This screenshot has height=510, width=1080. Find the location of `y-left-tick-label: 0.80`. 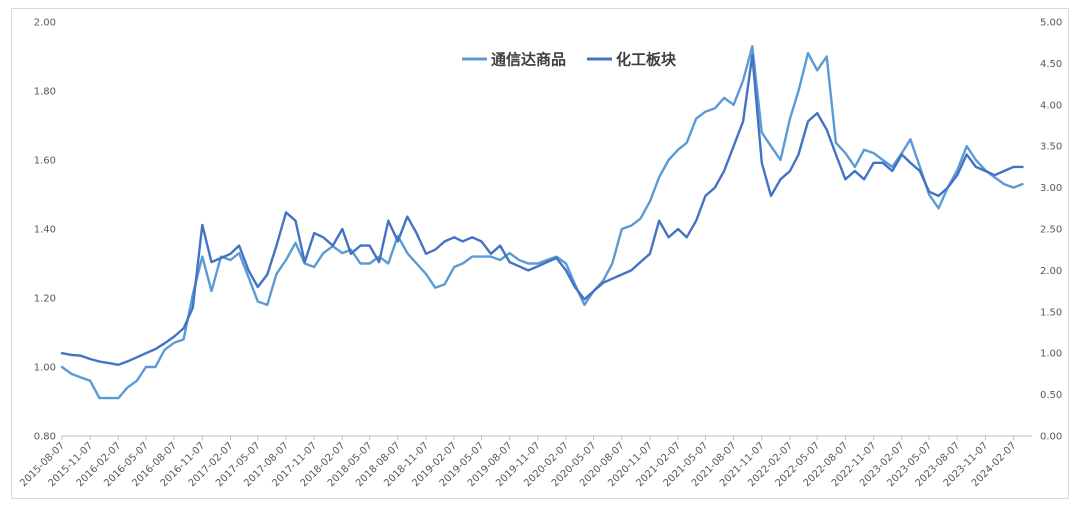

y-left-tick-label: 0.80 is located at coordinates (45, 437).